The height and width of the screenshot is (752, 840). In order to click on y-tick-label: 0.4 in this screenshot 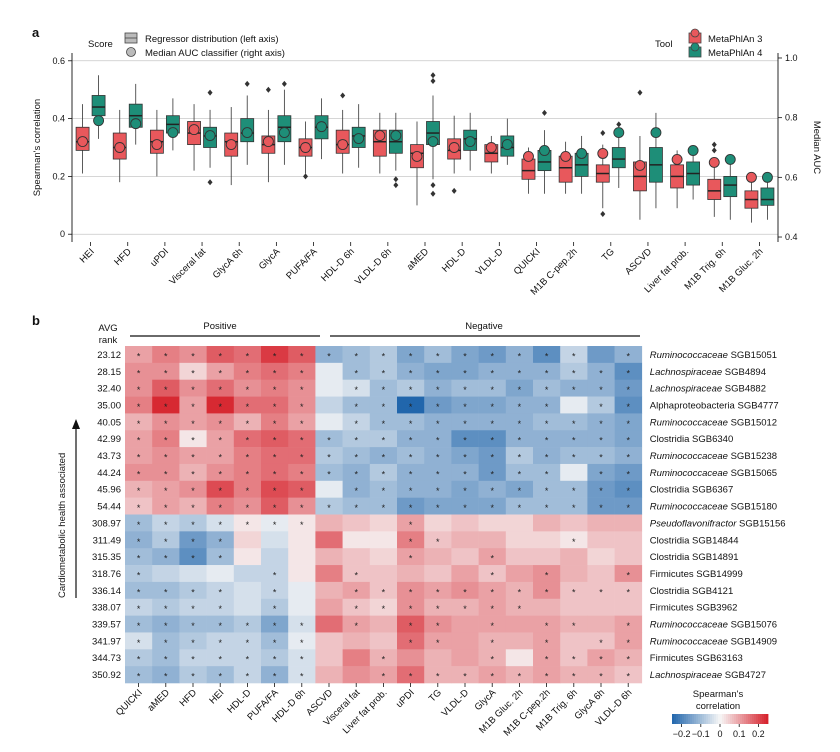, I will do `click(58, 119)`.